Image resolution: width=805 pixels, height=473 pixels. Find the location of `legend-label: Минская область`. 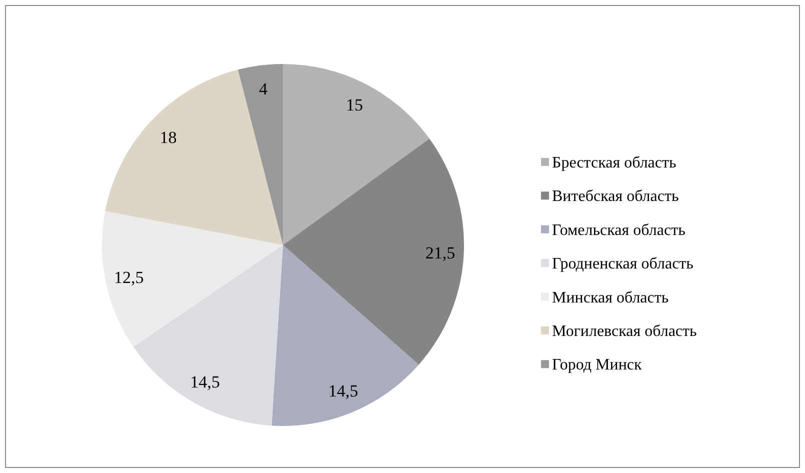

legend-label: Минская область is located at coordinates (610, 297).